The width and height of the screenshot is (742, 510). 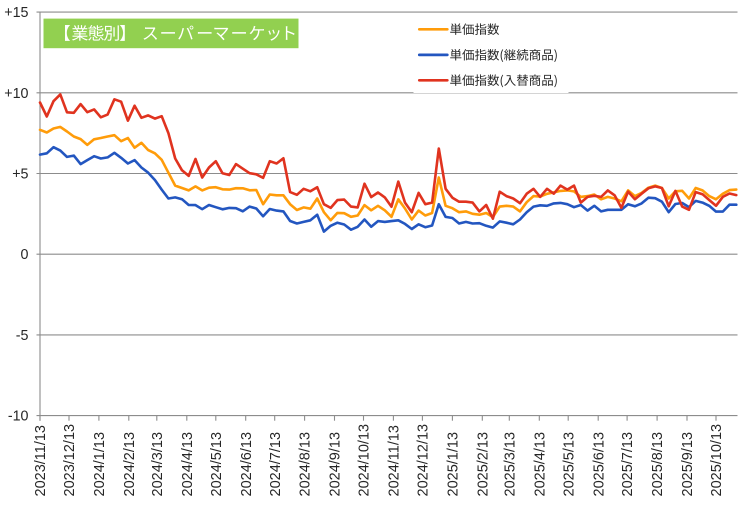 What do you see at coordinates (25, 255) in the screenshot?
I see `svg-text: 0` at bounding box center [25, 255].